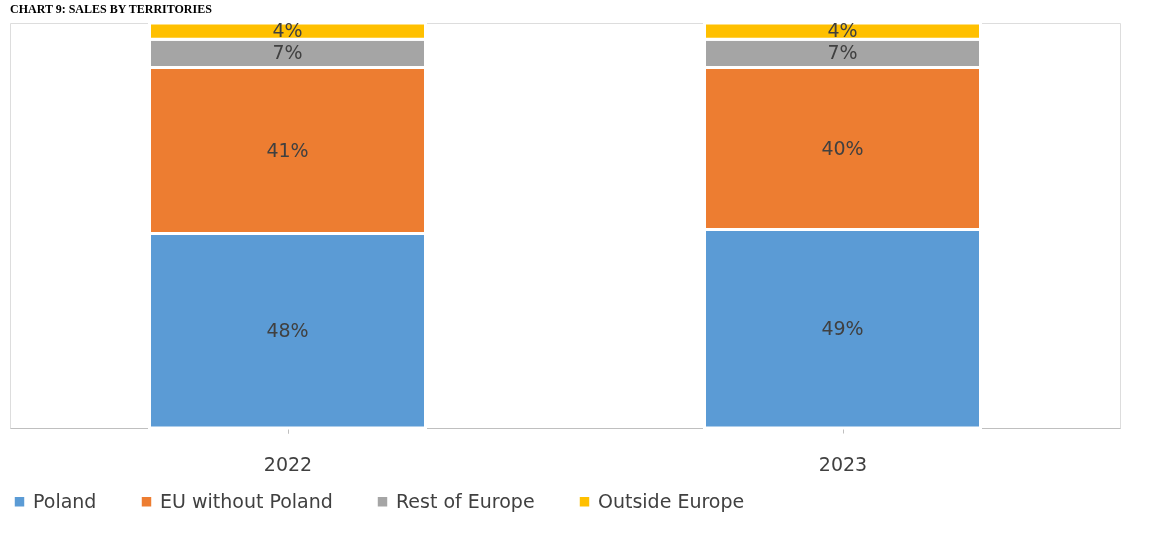 This screenshot has height=544, width=1167. Describe the element at coordinates (842, 327) in the screenshot. I see `data-label: 49%` at that location.